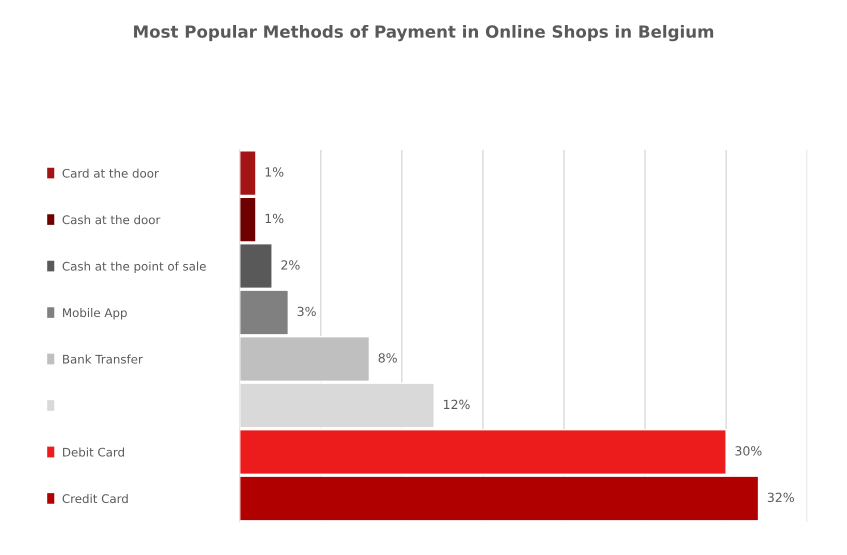  I want to click on data-label: 3%, so click(307, 311).